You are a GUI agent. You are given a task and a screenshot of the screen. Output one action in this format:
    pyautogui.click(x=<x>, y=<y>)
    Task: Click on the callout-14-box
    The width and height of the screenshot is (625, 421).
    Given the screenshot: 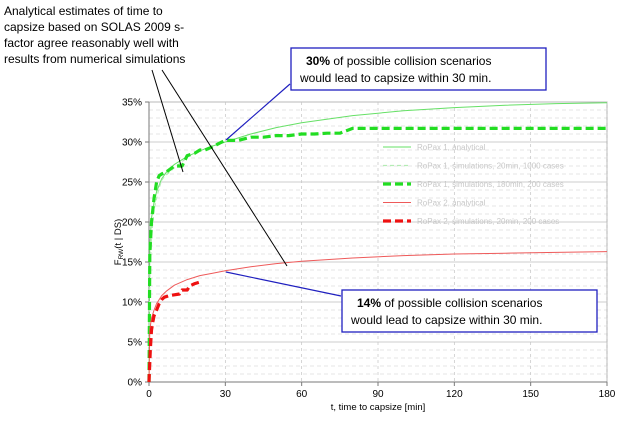 What is the action you would take?
    pyautogui.click(x=469, y=311)
    